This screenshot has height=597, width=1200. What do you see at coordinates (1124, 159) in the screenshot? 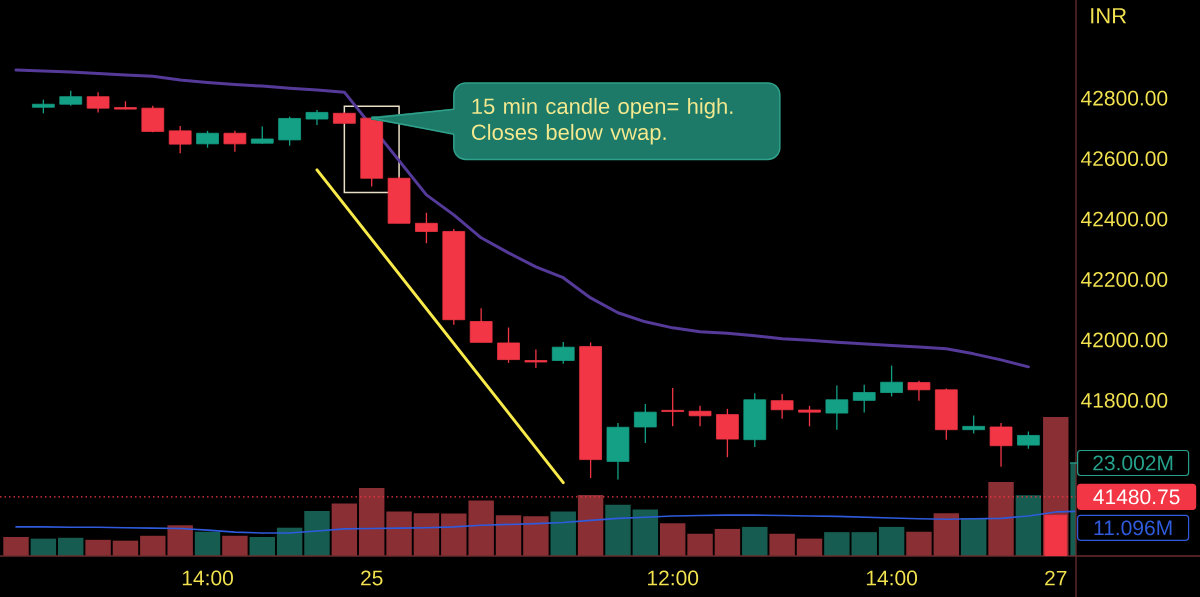
I see `y-tick-label: 42600.00` at bounding box center [1124, 159].